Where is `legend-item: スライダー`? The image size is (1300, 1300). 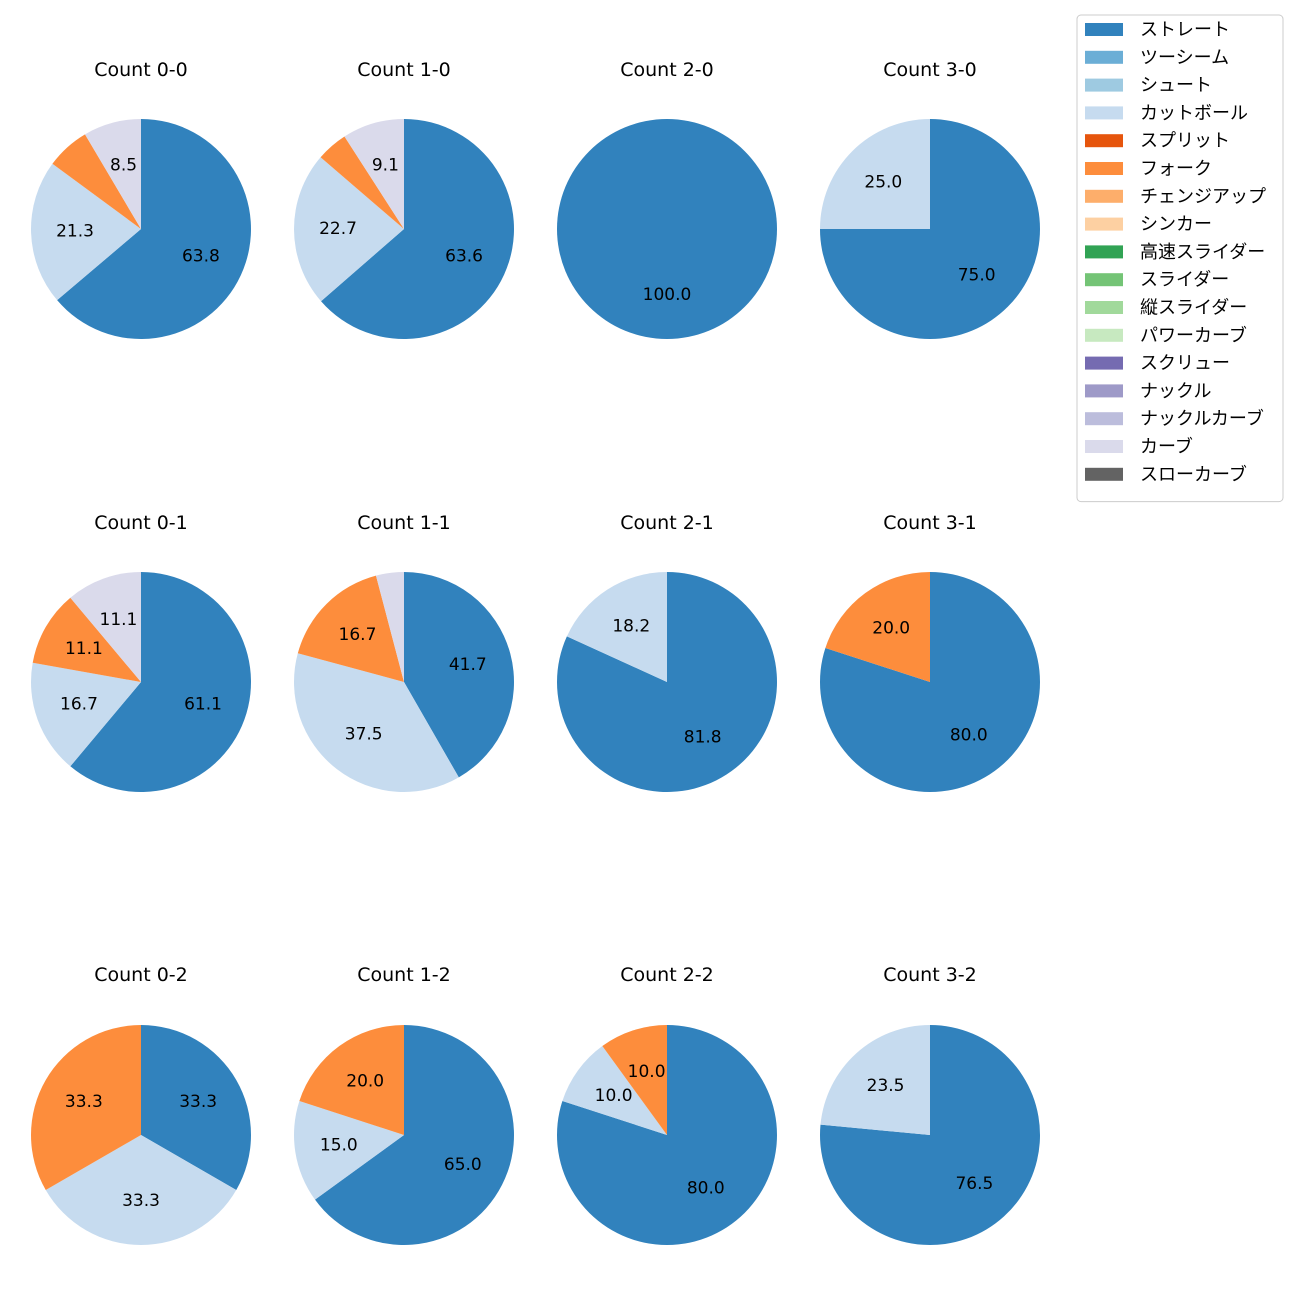
legend-item: スライダー is located at coordinates (1157, 280).